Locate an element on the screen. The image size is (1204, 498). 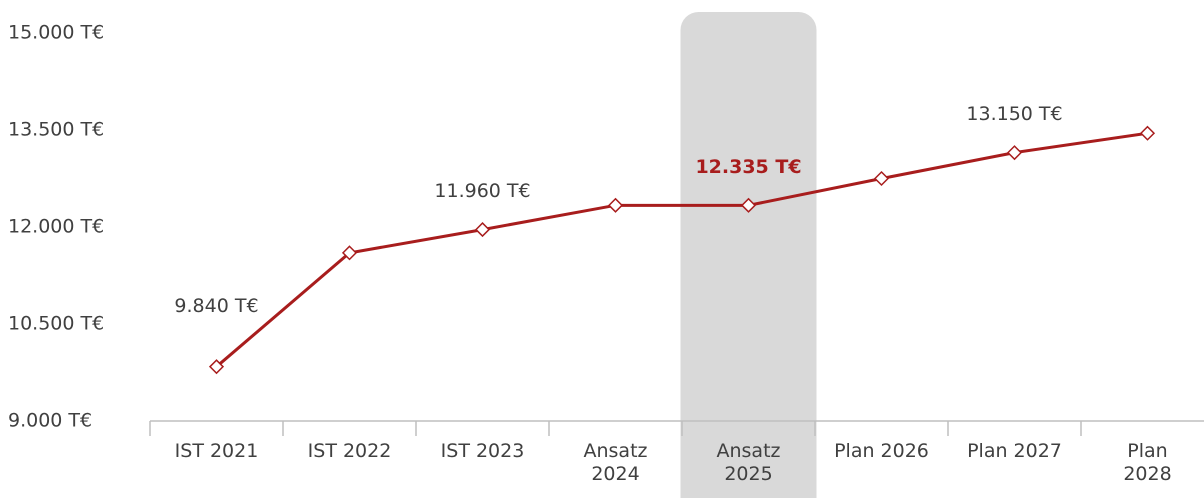
x-tick-label: IST 2022 is located at coordinates (349, 451).